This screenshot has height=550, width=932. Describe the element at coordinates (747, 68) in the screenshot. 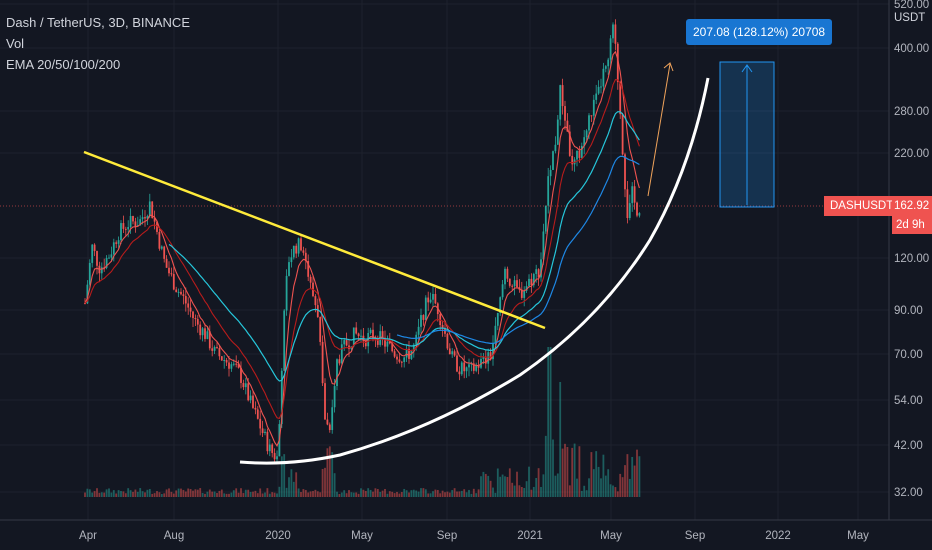

I see `measure-arrow-head` at that location.